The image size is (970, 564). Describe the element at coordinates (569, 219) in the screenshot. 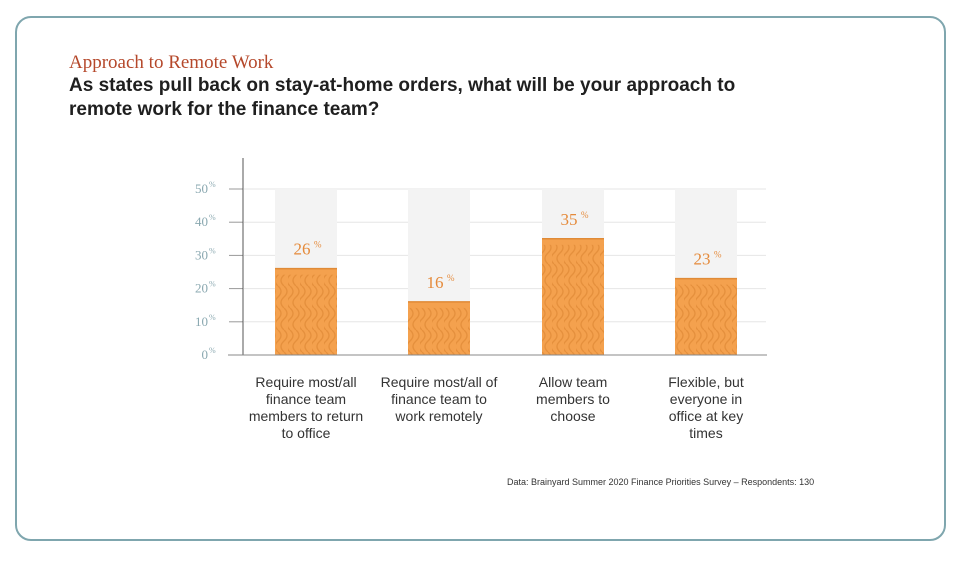

I see `bar-value-label: 35` at that location.